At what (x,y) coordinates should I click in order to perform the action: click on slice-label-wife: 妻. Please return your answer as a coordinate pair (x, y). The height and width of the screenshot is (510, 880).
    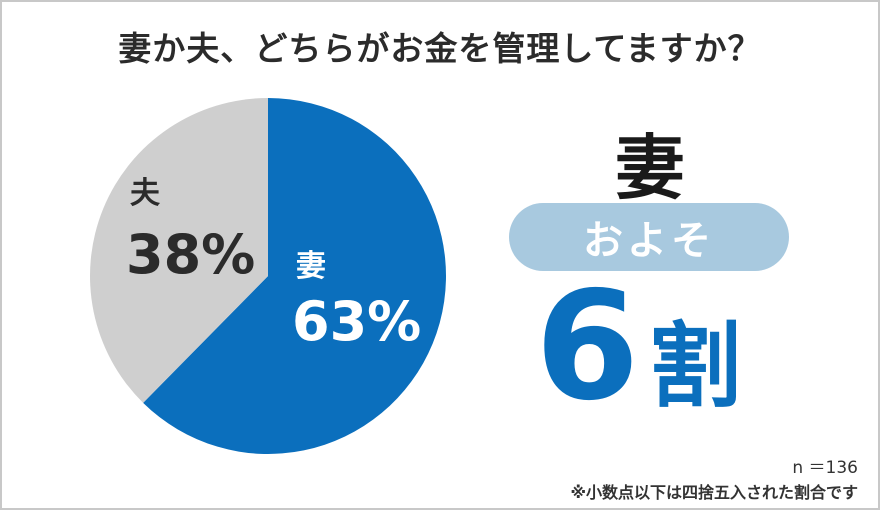
    Looking at the image, I should click on (311, 266).